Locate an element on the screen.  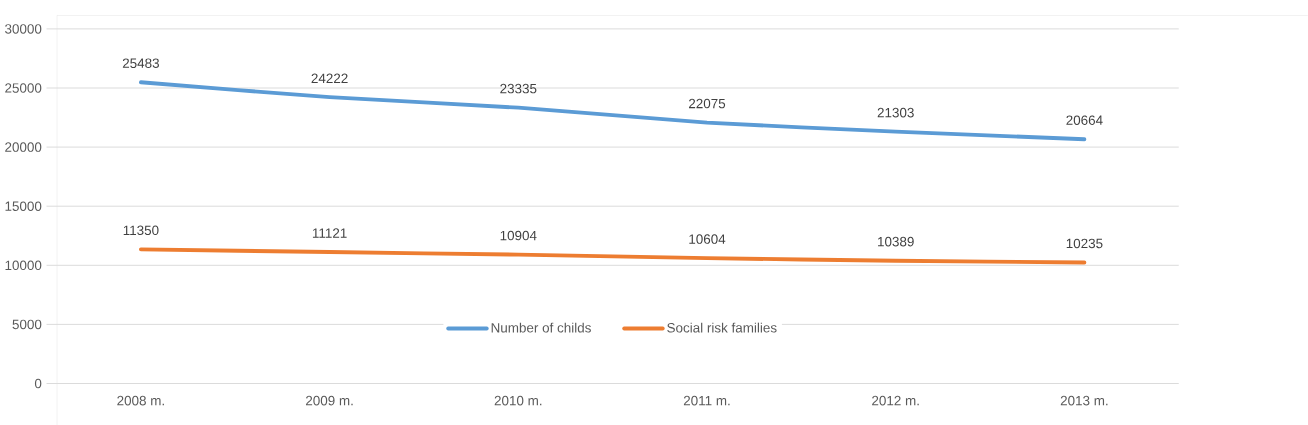
y-tick-label: 5000 is located at coordinates (27, 324).